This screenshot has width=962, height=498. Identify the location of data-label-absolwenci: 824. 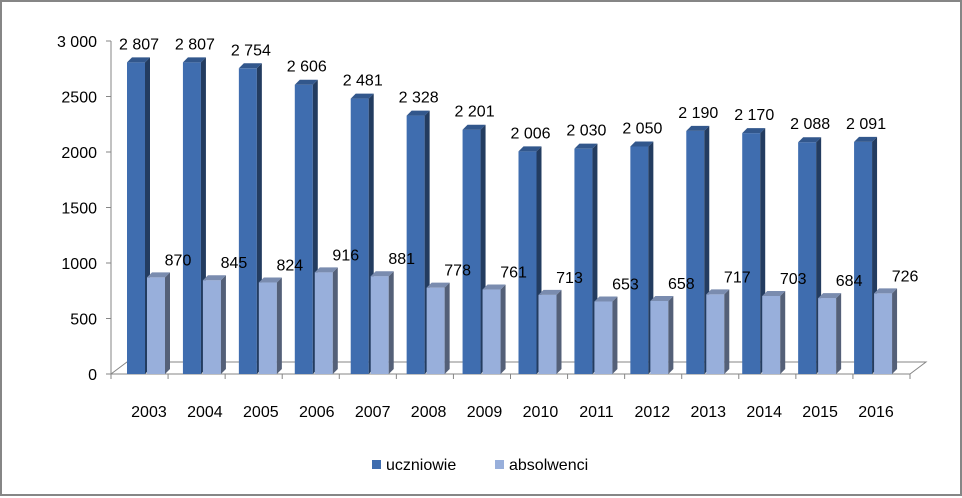
(290, 266).